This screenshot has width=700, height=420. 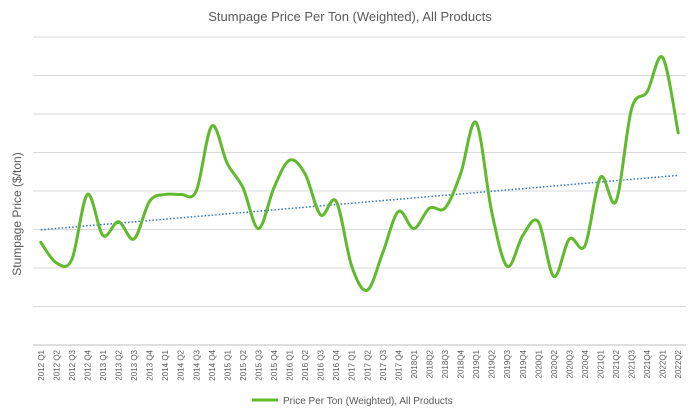 I want to click on x-tick-label: 2021Q3, so click(x=632, y=363).